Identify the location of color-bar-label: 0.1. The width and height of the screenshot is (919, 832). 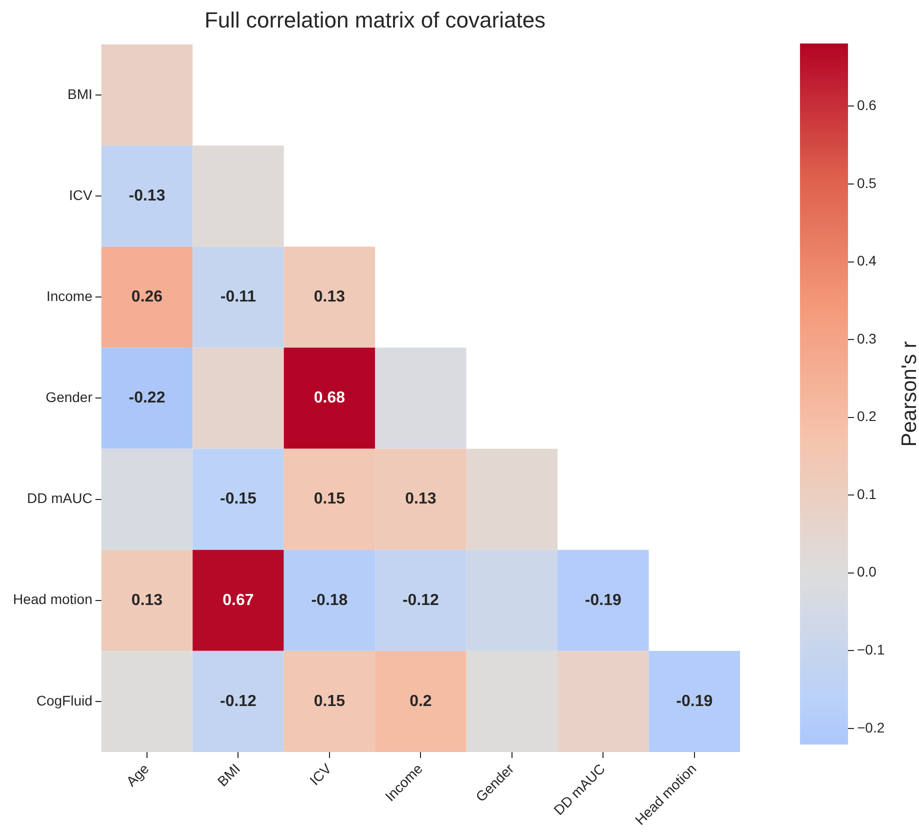
(867, 494).